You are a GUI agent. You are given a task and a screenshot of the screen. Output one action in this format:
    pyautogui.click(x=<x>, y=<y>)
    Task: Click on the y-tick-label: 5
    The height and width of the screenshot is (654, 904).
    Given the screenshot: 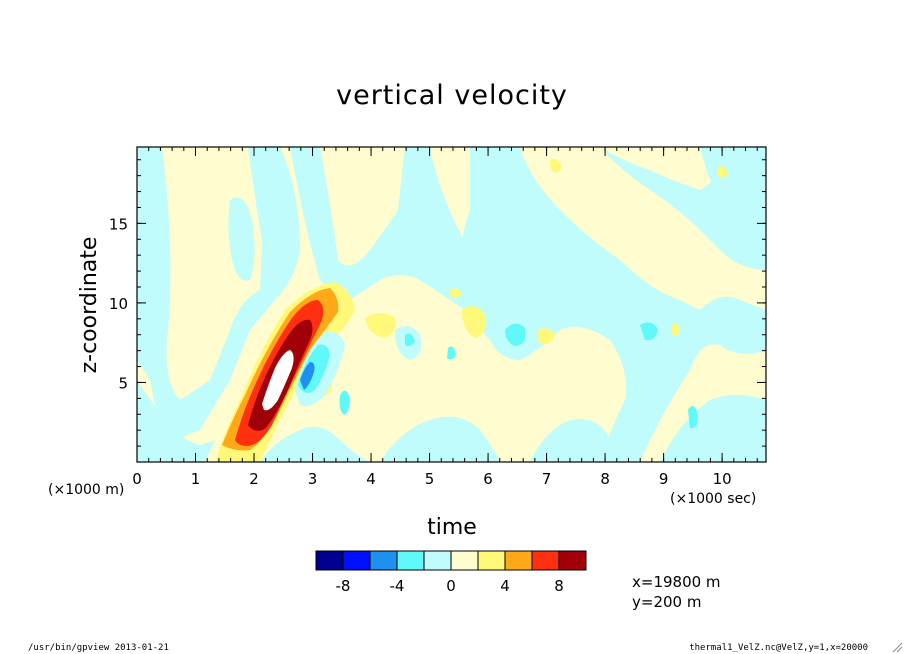 What is the action you would take?
    pyautogui.click(x=123, y=383)
    